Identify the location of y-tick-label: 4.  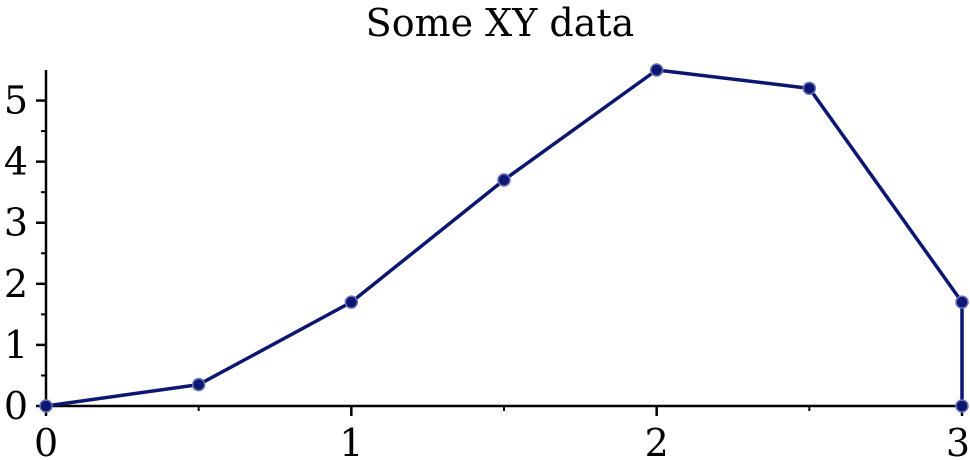
(16, 162).